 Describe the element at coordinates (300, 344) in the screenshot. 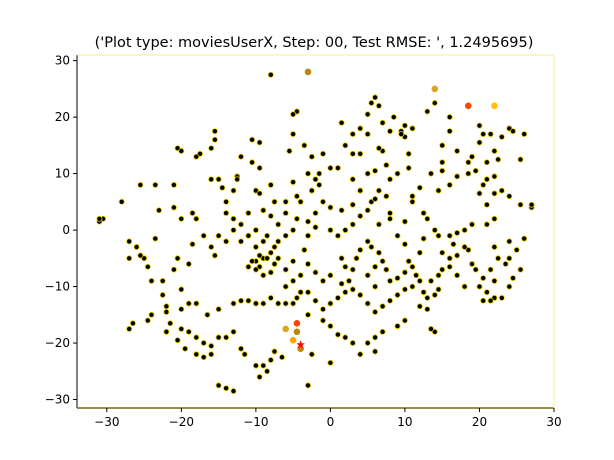

I see `star-point` at that location.